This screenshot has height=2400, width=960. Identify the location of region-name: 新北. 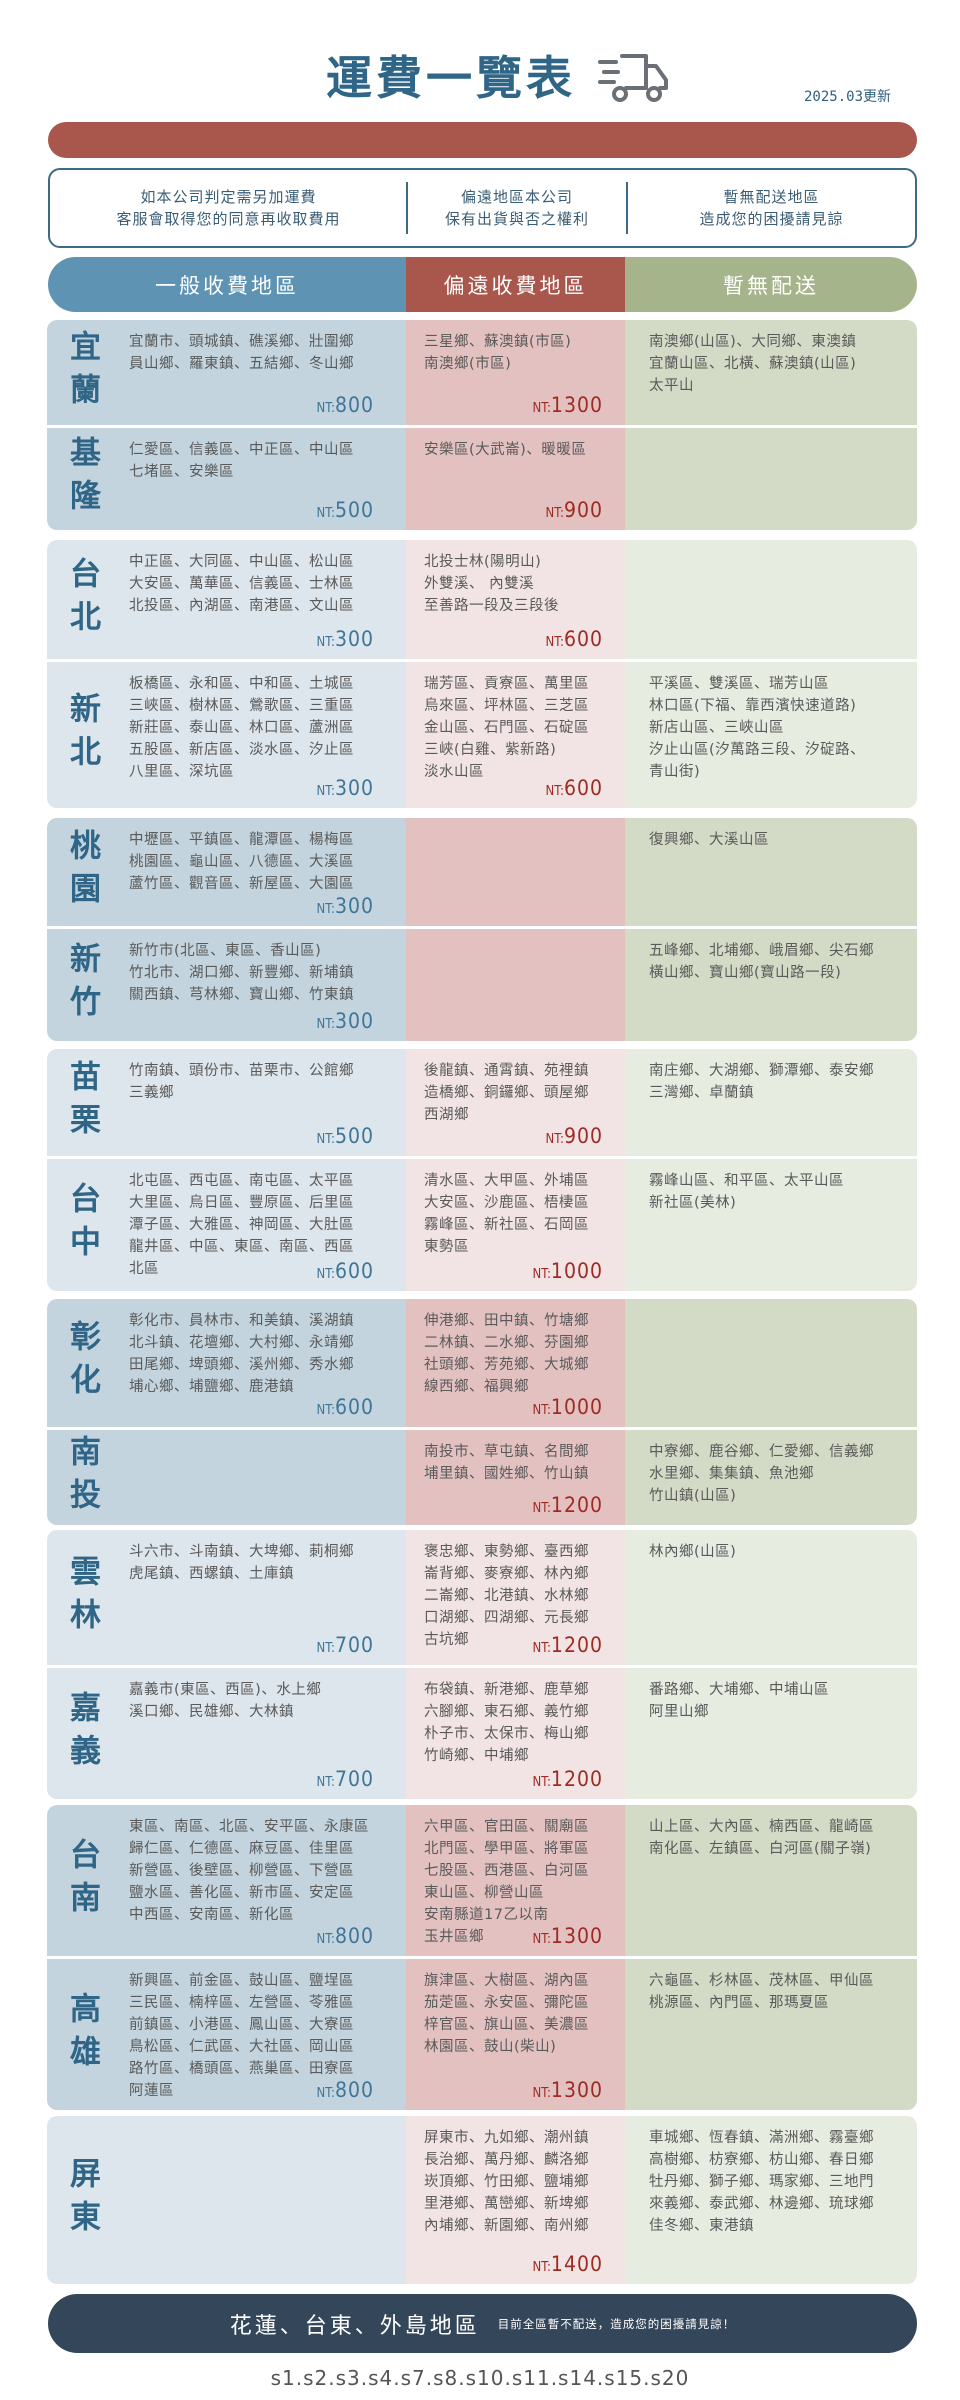
(82, 735).